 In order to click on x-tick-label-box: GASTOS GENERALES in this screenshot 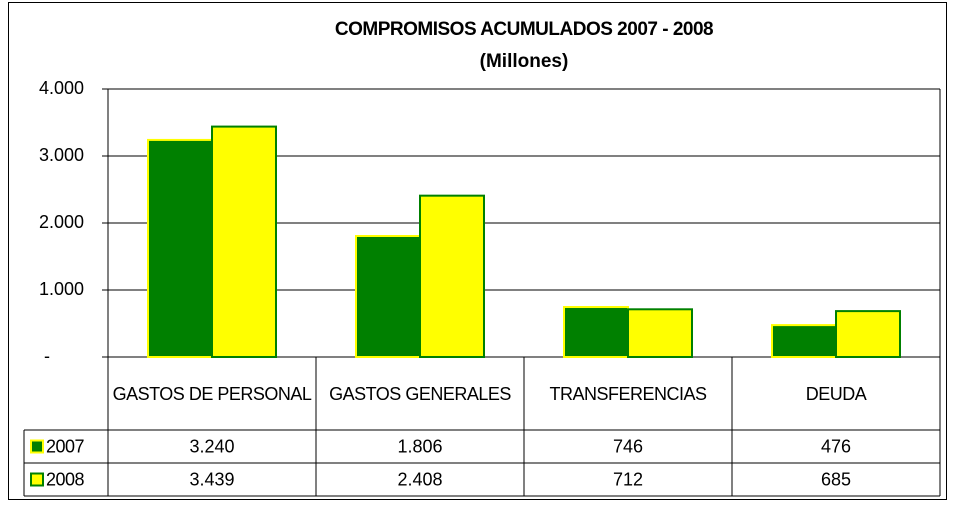, I will do `click(420, 393)`.